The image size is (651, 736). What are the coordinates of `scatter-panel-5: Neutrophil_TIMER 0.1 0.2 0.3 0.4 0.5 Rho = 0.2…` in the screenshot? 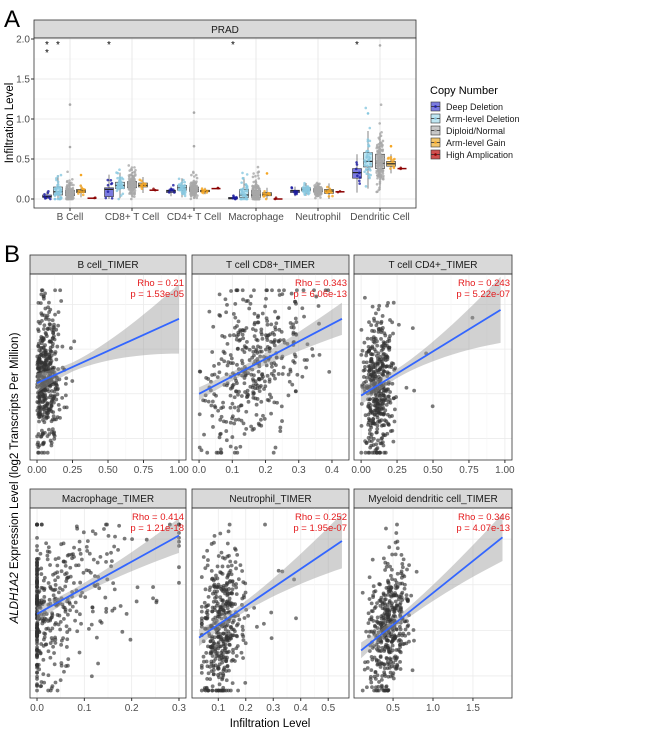 It's located at (270, 601).